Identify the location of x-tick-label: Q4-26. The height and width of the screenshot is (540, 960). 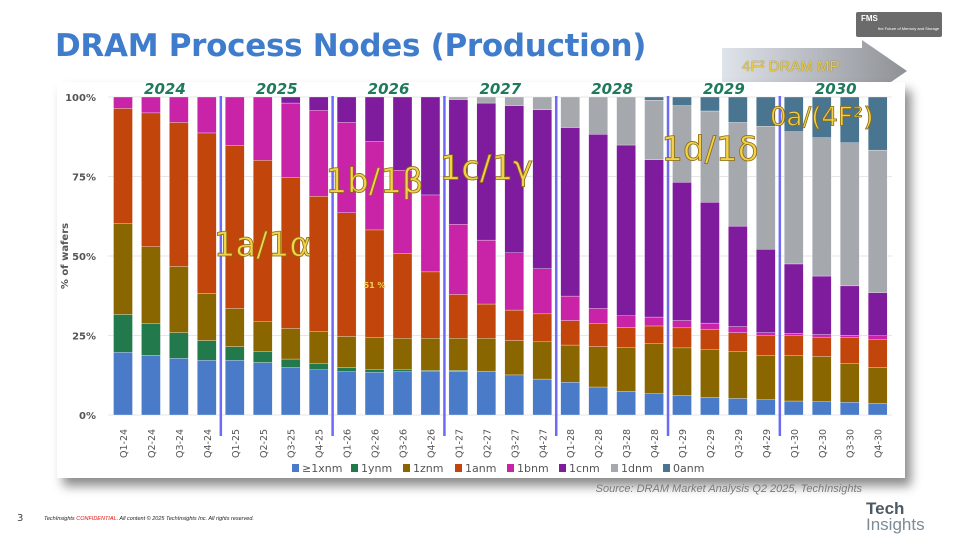
(431, 443).